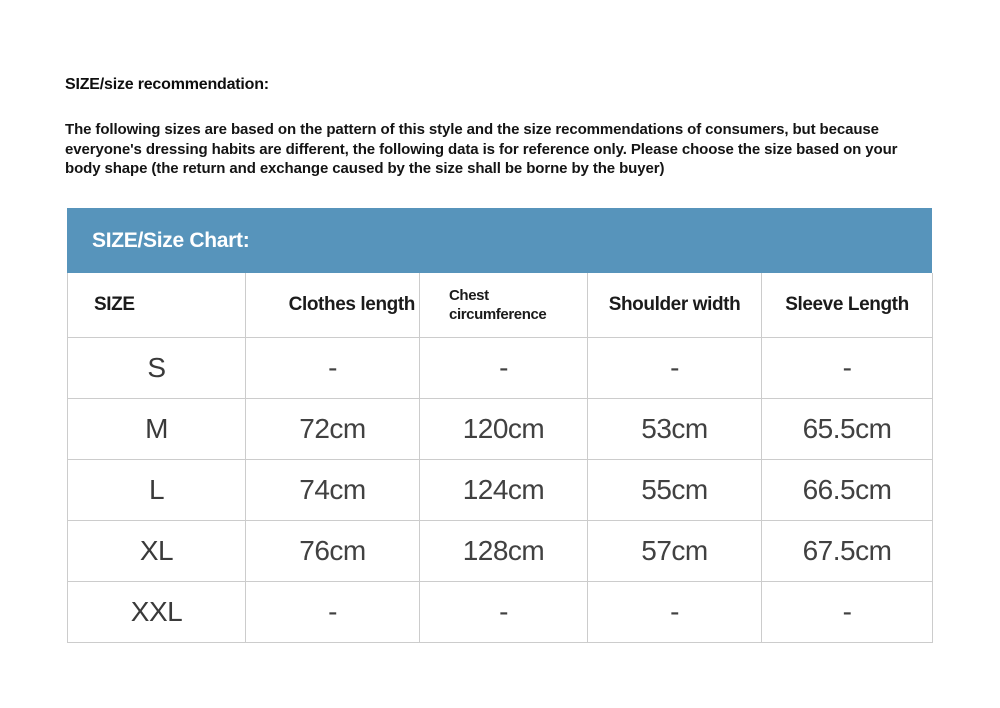 This screenshot has width=1000, height=708. What do you see at coordinates (156, 550) in the screenshot?
I see `size-cell: XL` at bounding box center [156, 550].